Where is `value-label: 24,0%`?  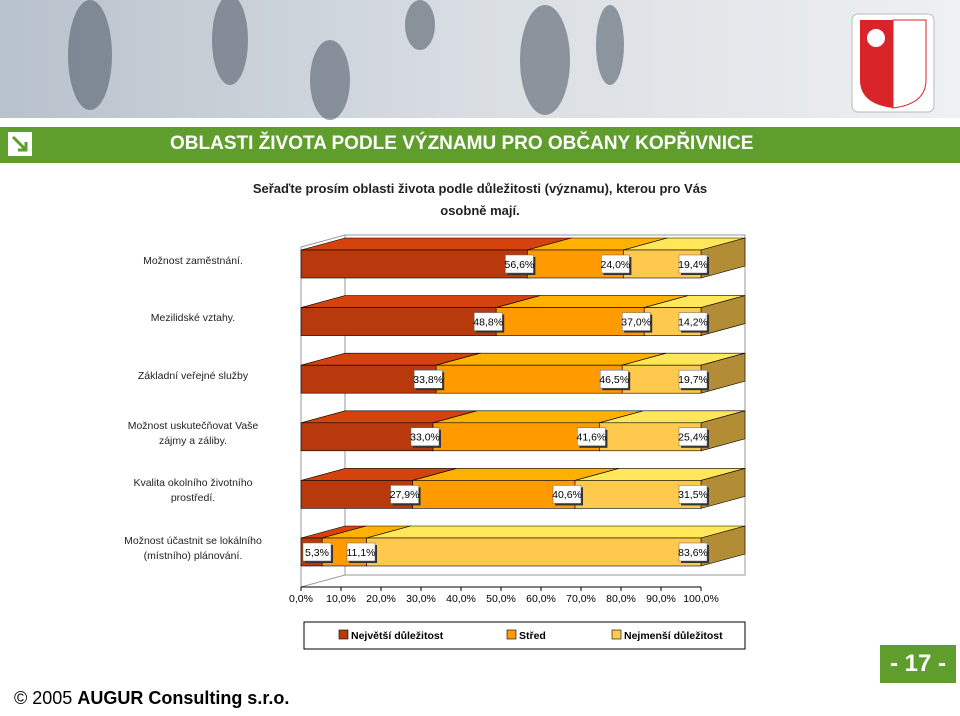
value-label: 24,0% is located at coordinates (616, 265).